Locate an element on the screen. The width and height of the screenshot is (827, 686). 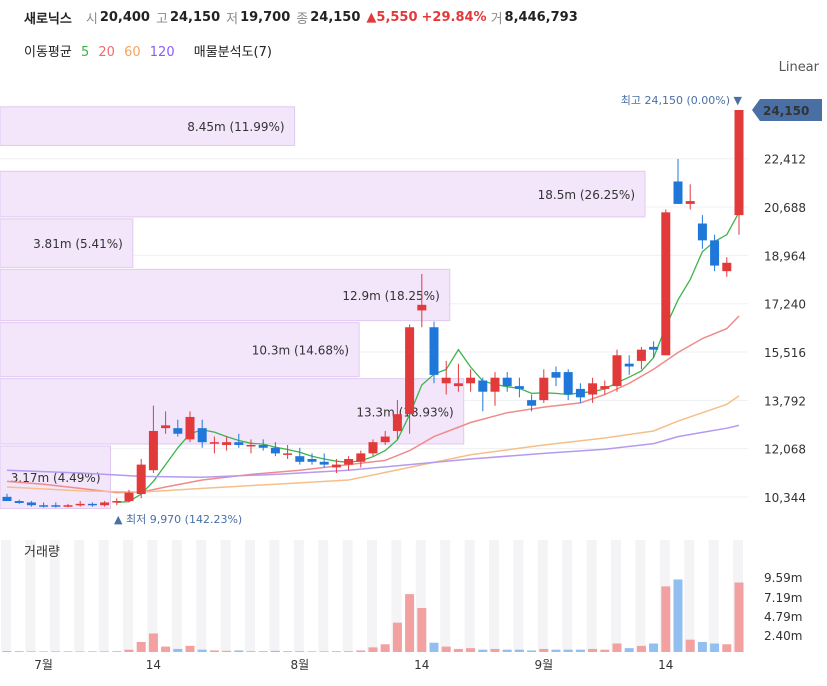
moving-average-legend: 이동평균 5 20 60 120 매물분석도(7) is located at coordinates (150, 50).